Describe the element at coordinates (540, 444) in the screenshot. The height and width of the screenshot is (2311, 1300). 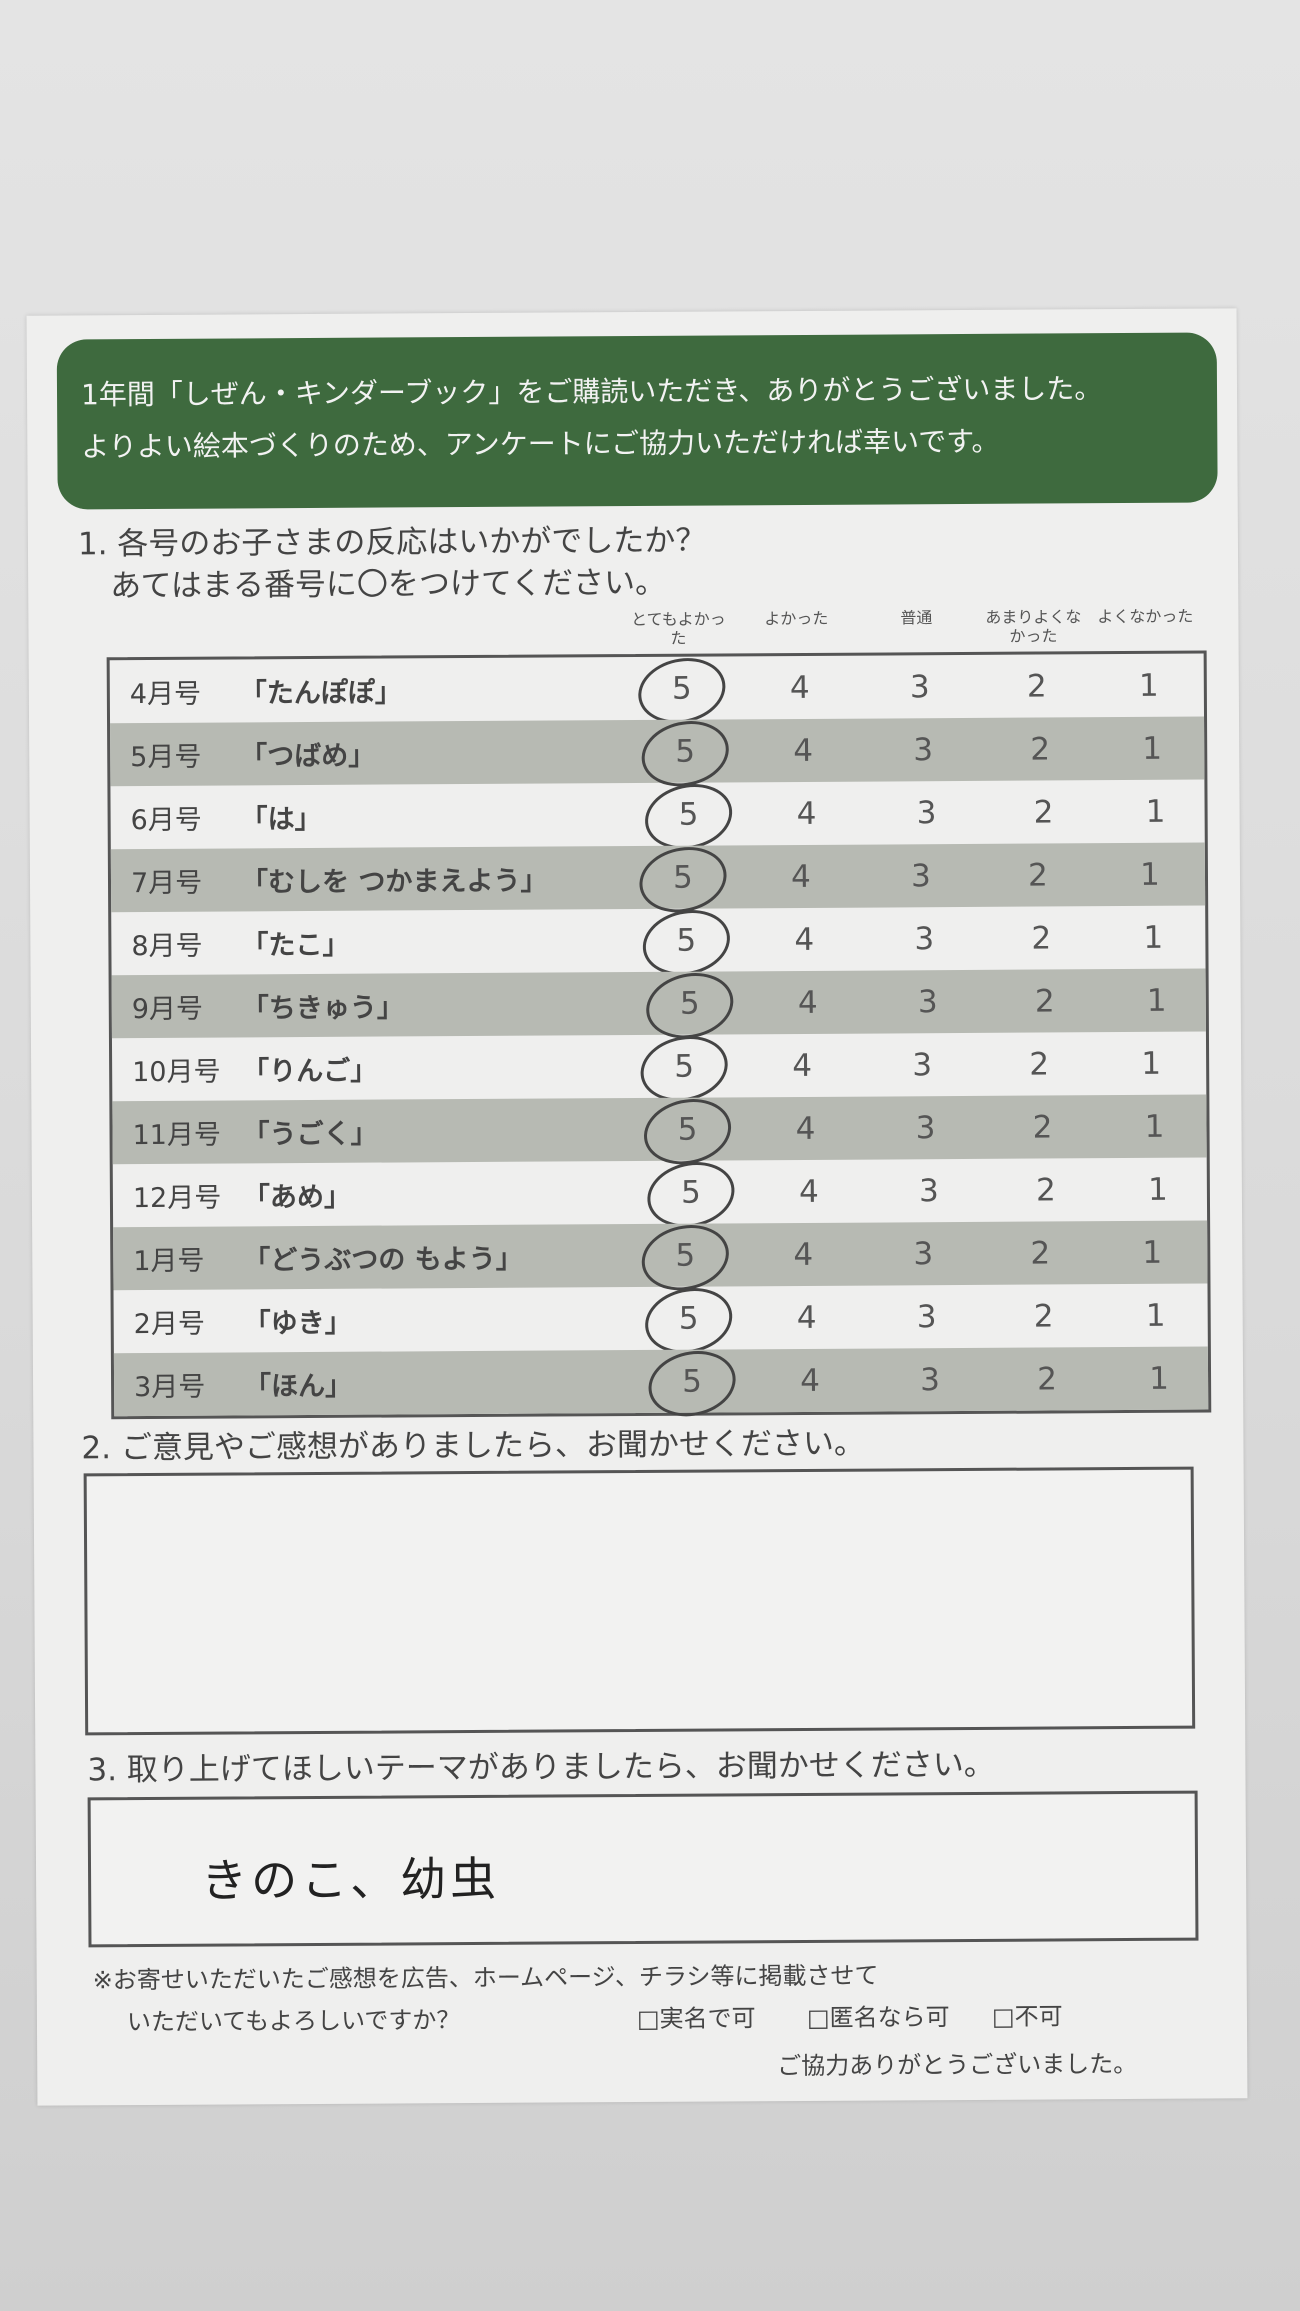
I see `banner-line-2: よりよい絵本づくりのため、アンケートにご協力いただければ幸いです。` at that location.